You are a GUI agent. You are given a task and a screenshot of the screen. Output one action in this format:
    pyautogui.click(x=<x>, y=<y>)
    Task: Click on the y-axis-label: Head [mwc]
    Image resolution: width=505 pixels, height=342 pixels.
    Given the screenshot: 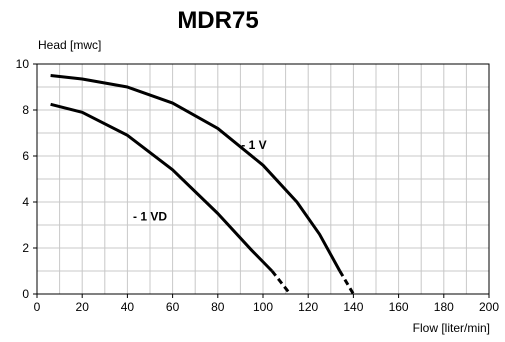 What is the action you would take?
    pyautogui.click(x=69, y=45)
    